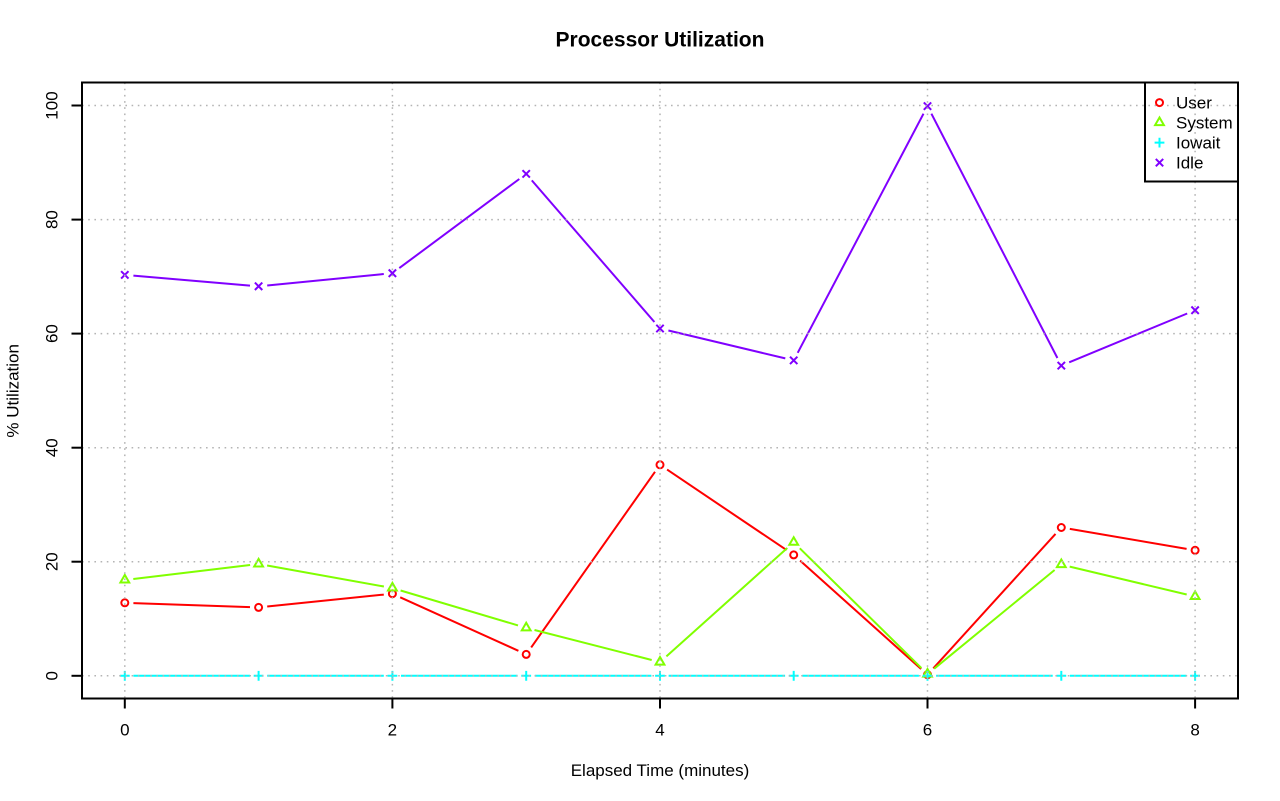 This screenshot has width=1280, height=801. What do you see at coordinates (1189, 163) in the screenshot?
I see `svg-text: Idle` at bounding box center [1189, 163].